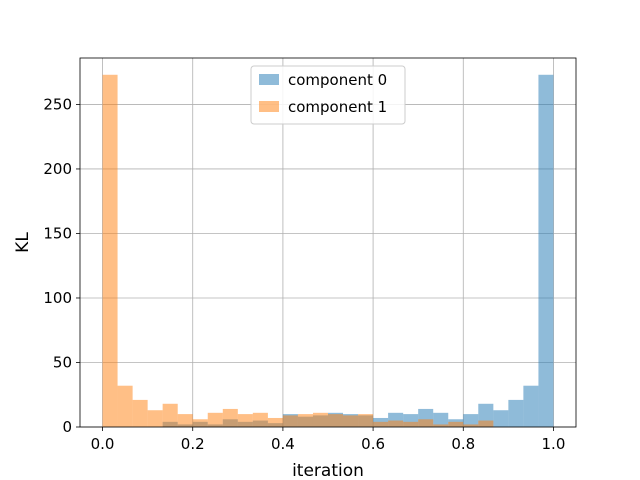 The width and height of the screenshot is (640, 480). I want to click on x-axis-label: iteration, so click(328, 470).